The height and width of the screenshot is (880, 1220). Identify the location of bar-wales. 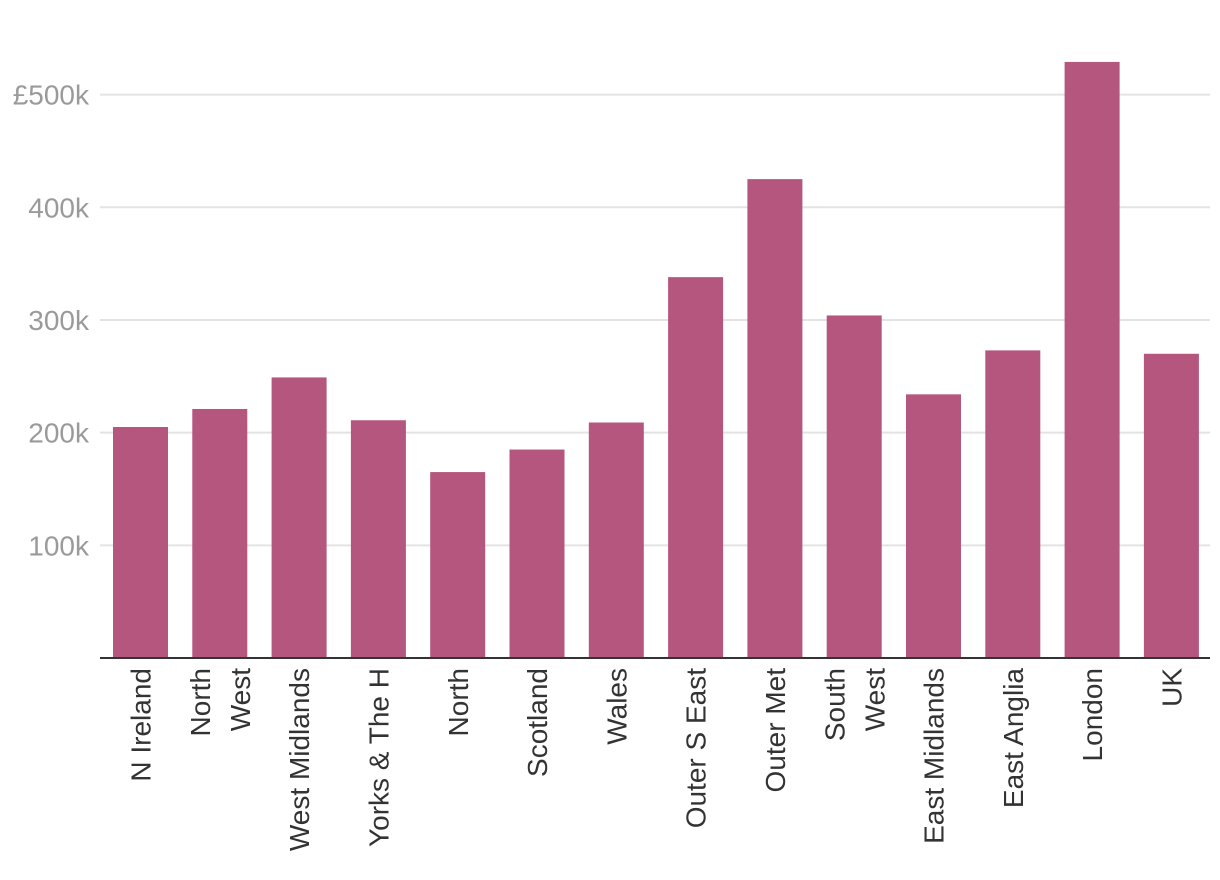
(616, 540).